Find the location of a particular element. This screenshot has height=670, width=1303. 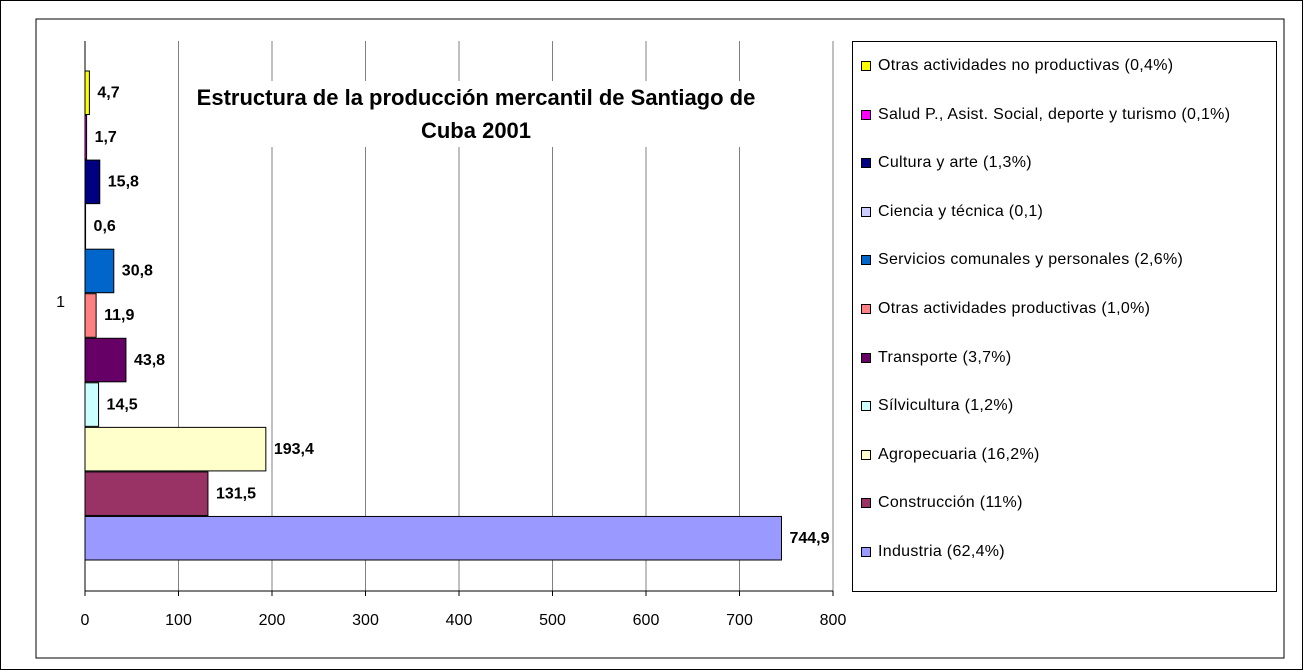

data-label: 1,7 is located at coordinates (106, 137).